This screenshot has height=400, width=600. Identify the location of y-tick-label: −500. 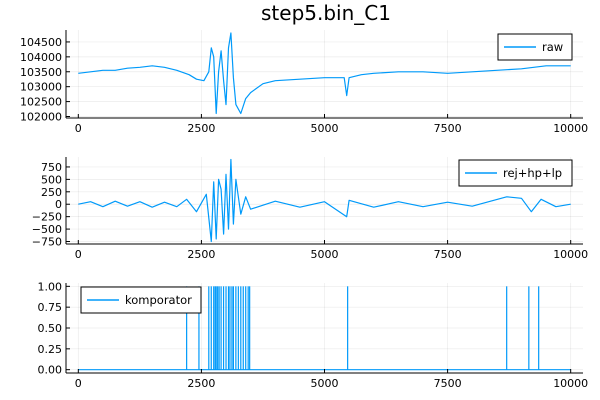
(47, 229).